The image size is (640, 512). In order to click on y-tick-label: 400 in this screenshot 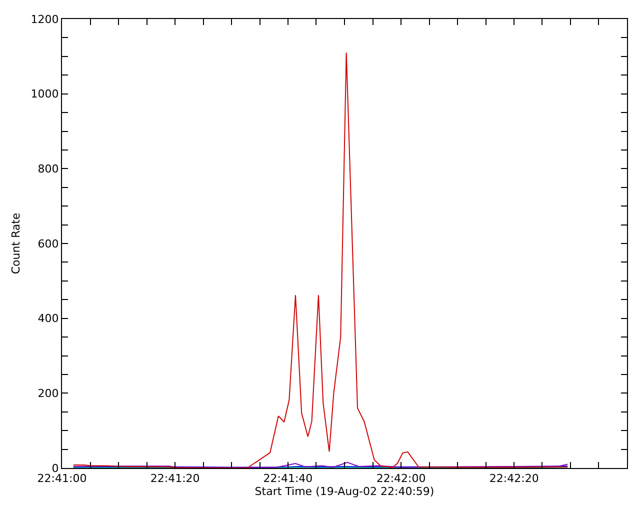, I will do `click(48, 319)`.